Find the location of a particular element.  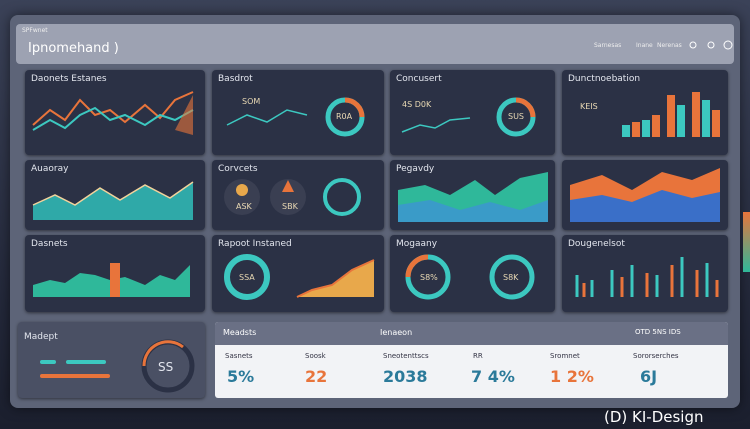

panel: Madept SS is located at coordinates (111, 360).